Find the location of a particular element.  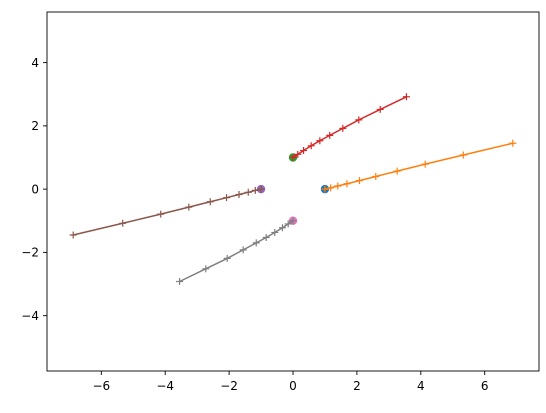

x-tick-label: −2 is located at coordinates (229, 386).